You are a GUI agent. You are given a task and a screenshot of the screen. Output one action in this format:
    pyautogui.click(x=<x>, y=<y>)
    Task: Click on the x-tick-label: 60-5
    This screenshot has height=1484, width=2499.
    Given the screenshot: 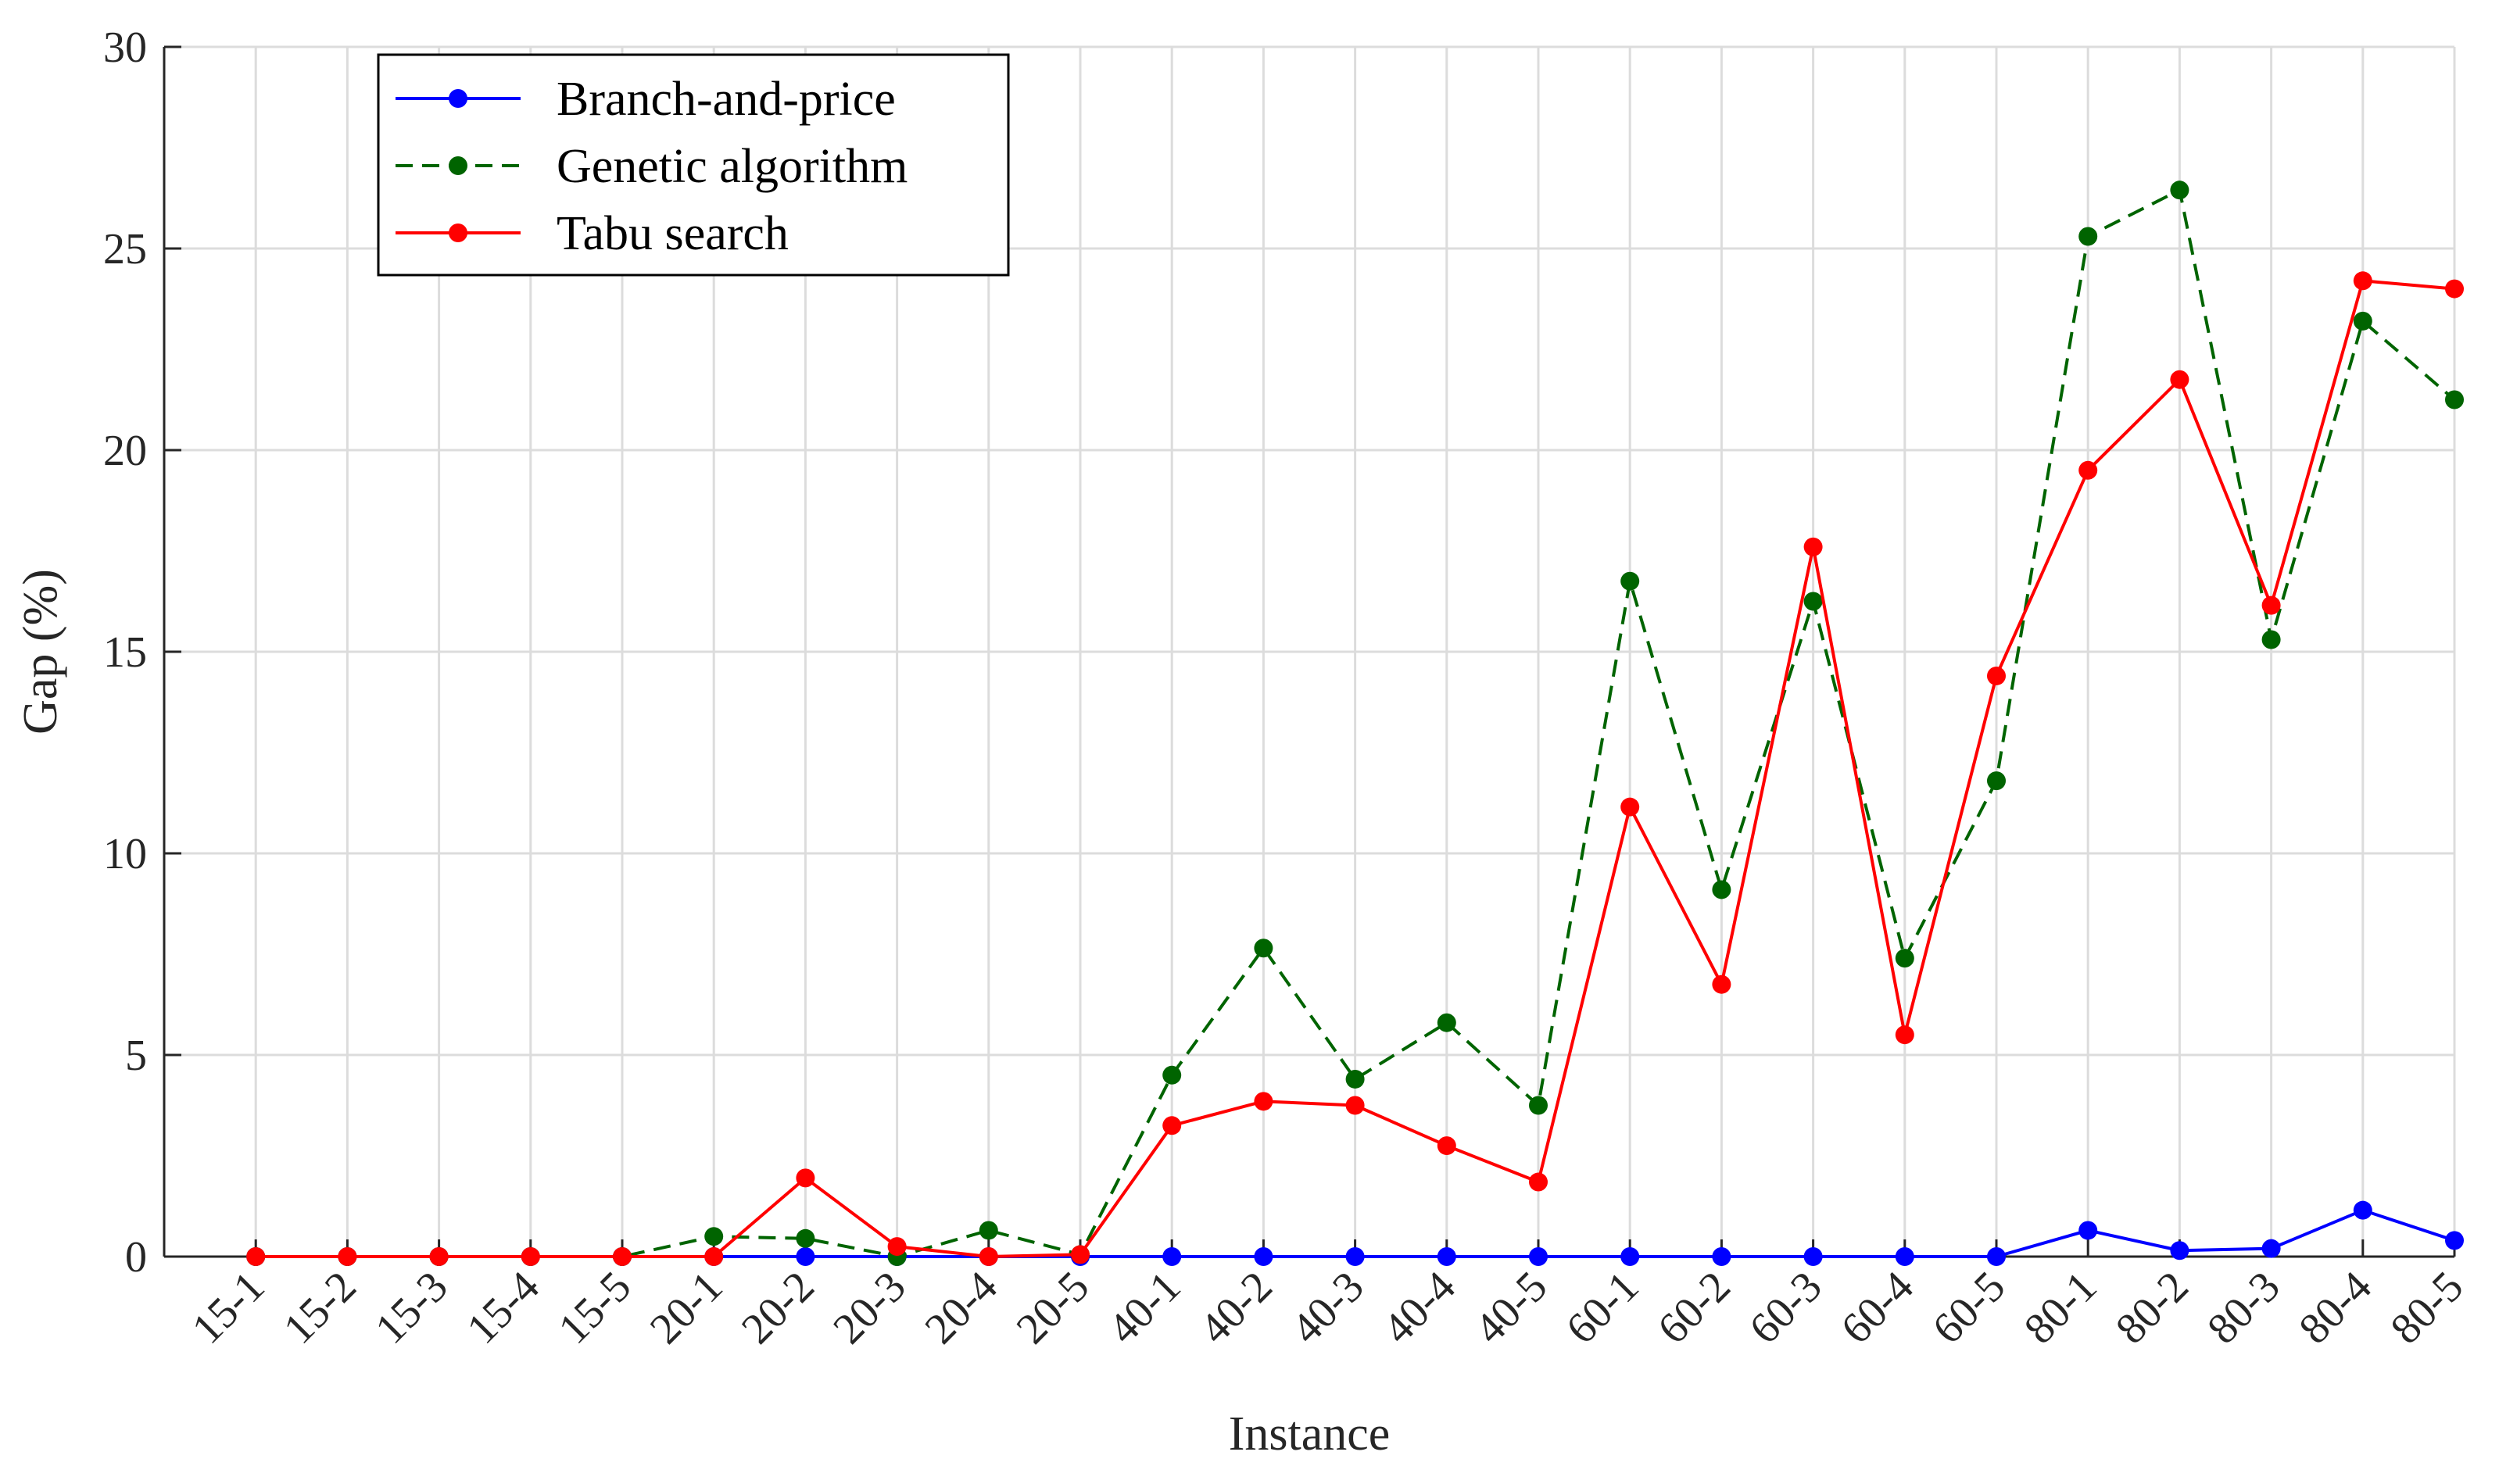 What is the action you would take?
    pyautogui.click(x=1969, y=1307)
    